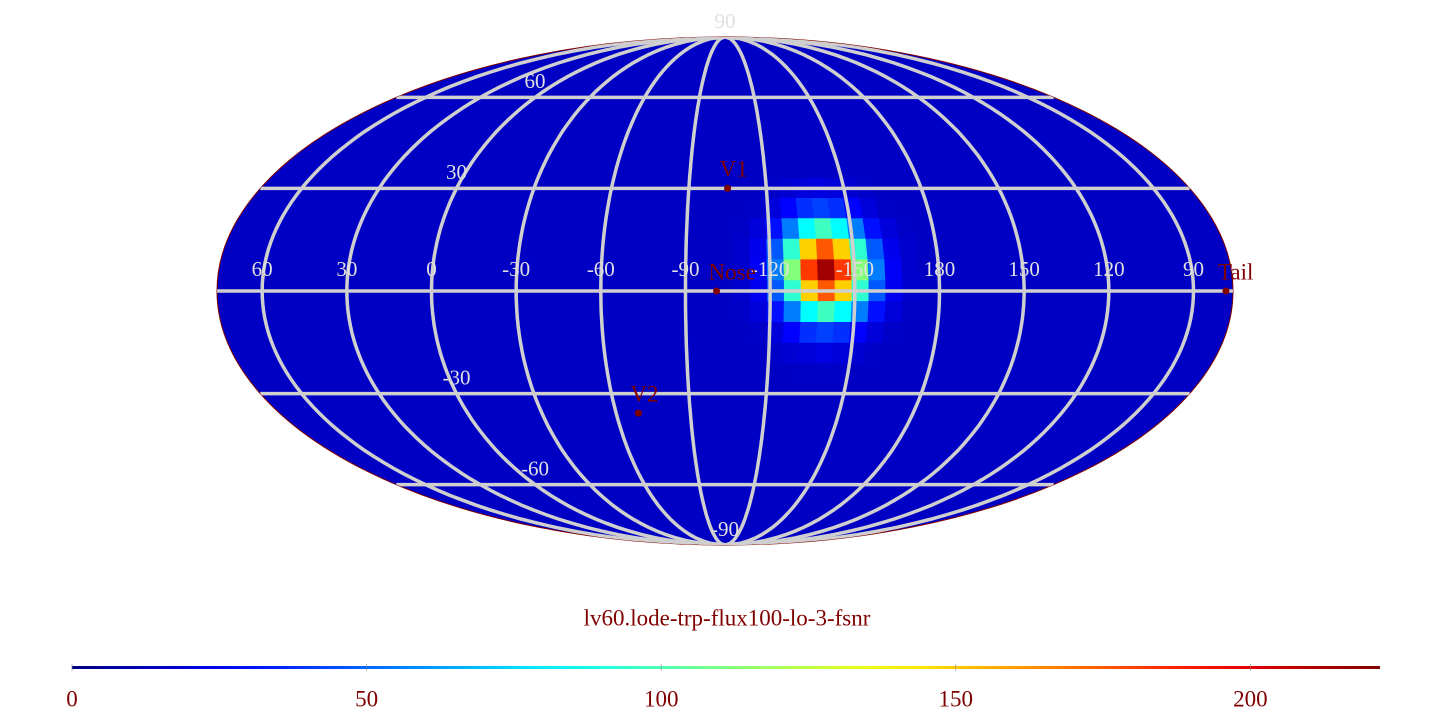 The height and width of the screenshot is (728, 1452). I want to click on colorbar-tick-label: 0, so click(72, 698).